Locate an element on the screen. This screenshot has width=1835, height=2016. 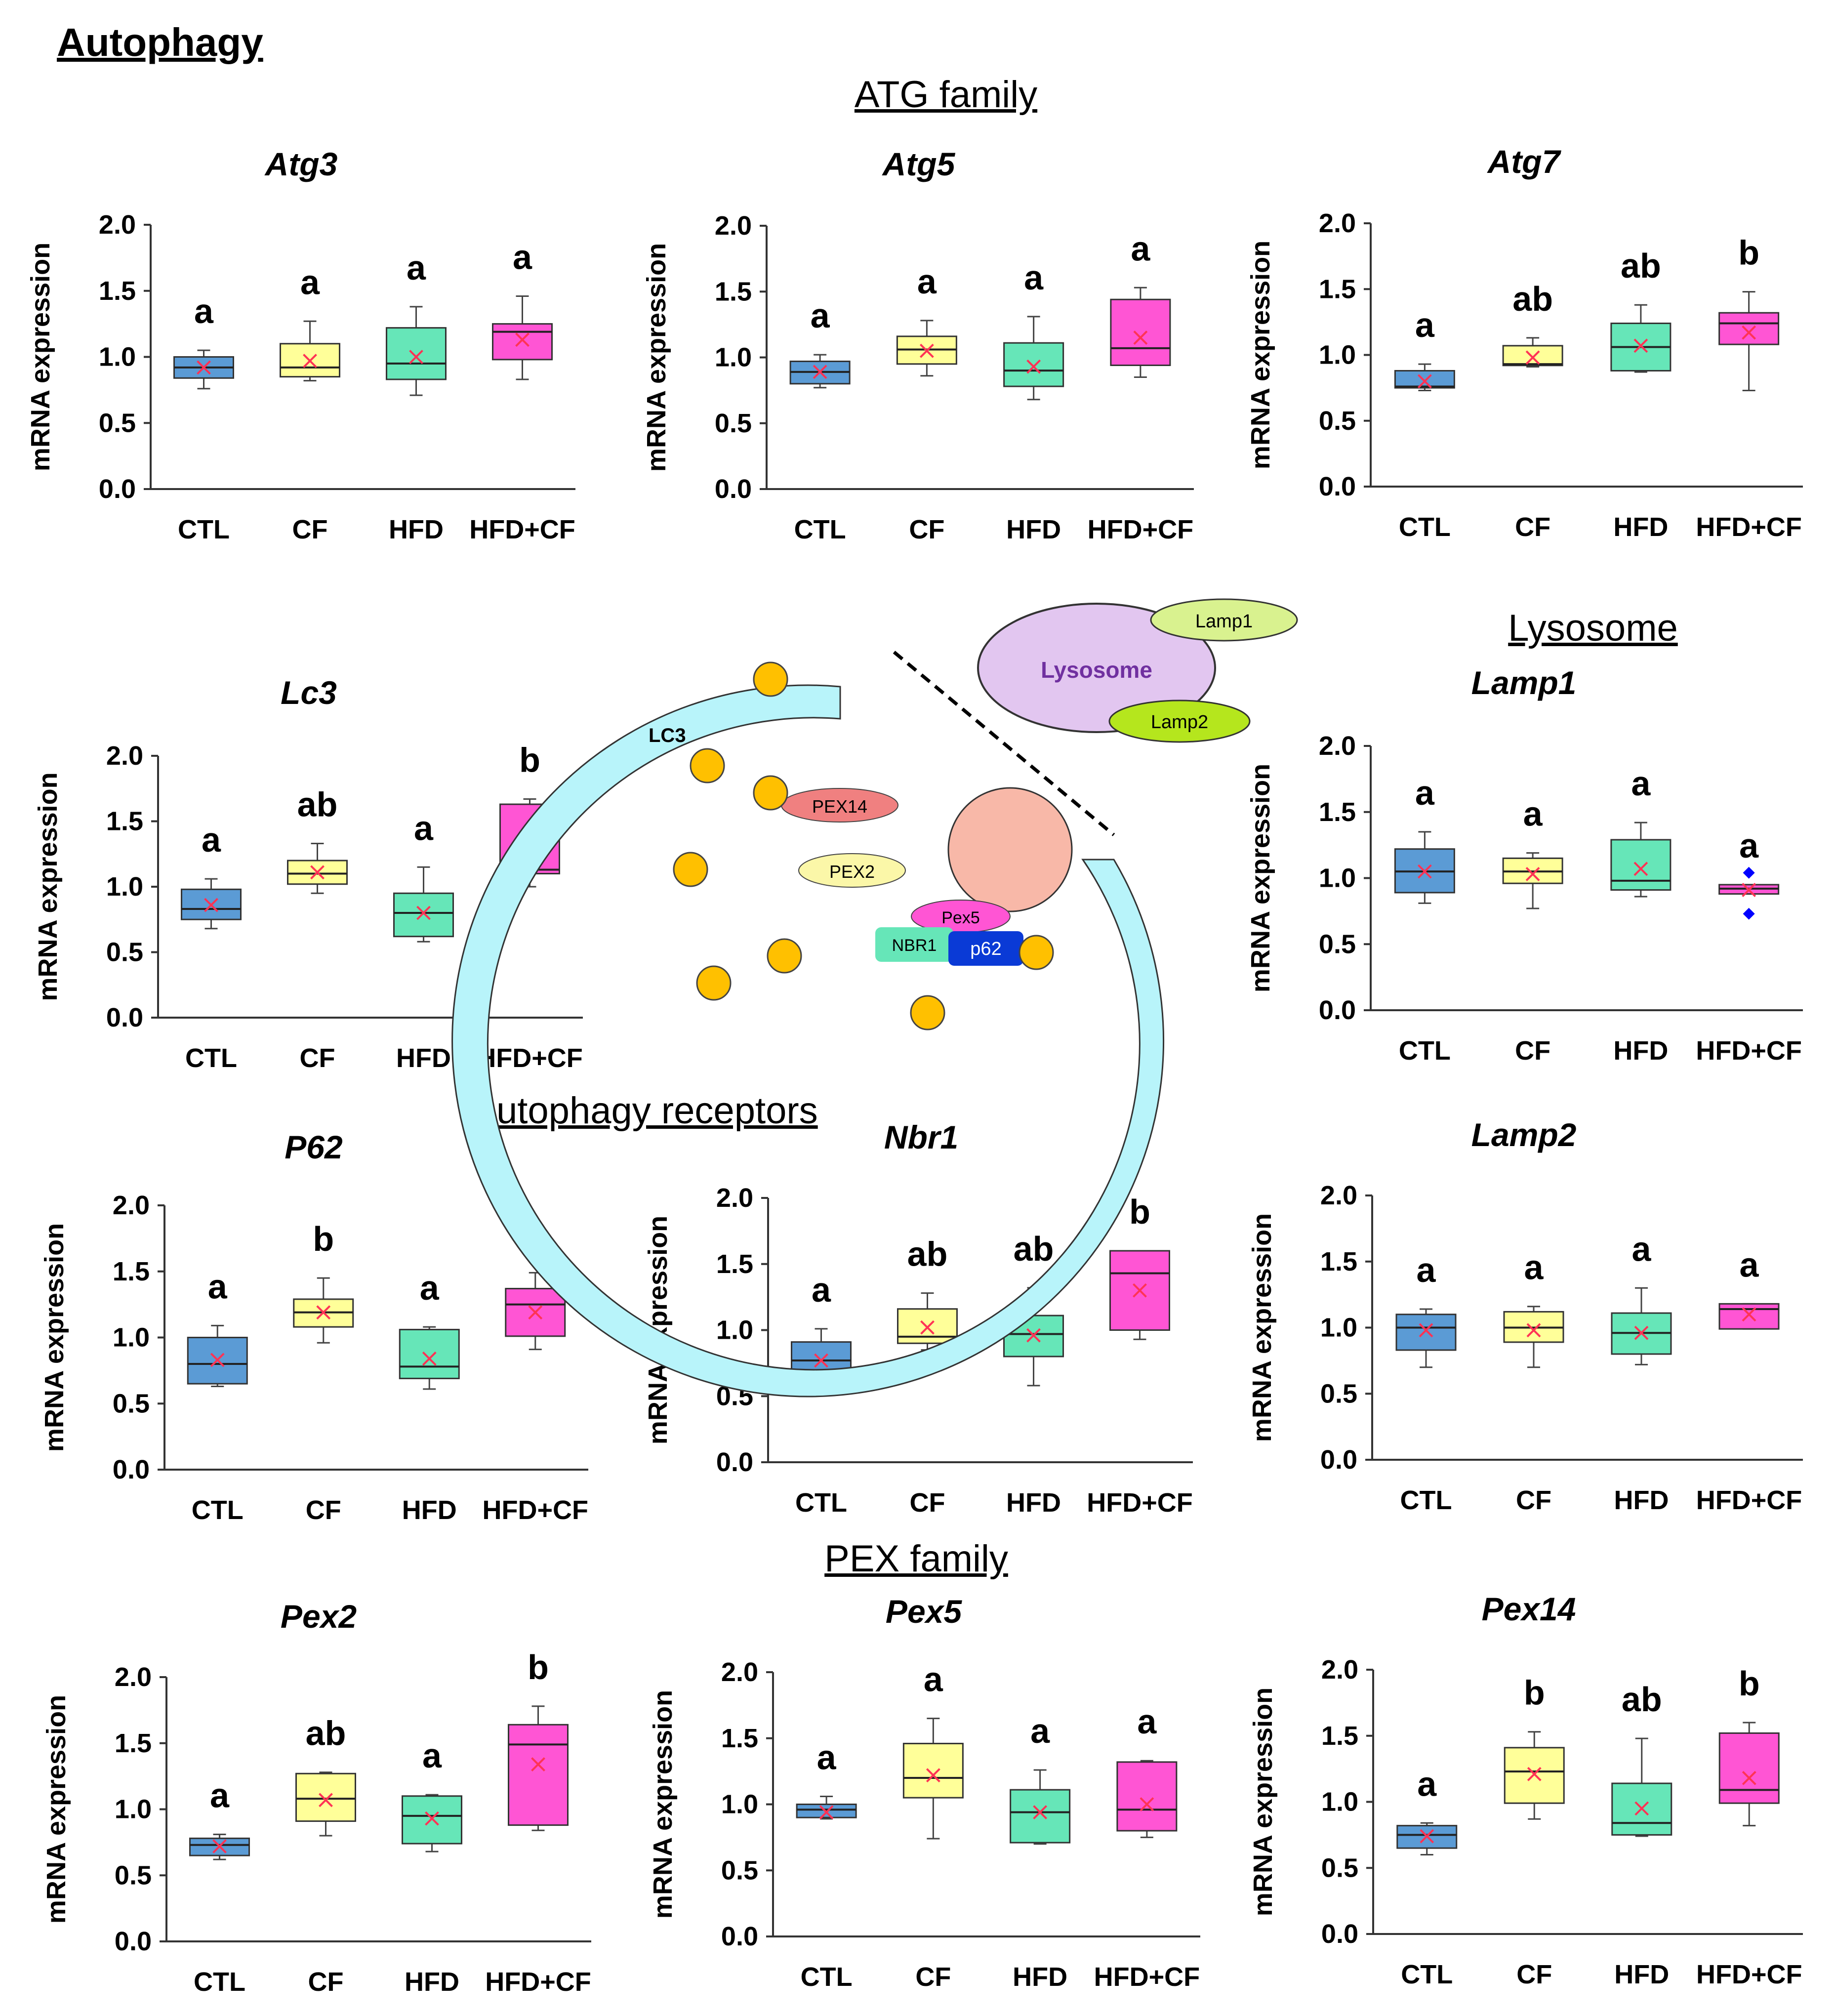
section-title-atg-family: ATG family is located at coordinates (946, 95).